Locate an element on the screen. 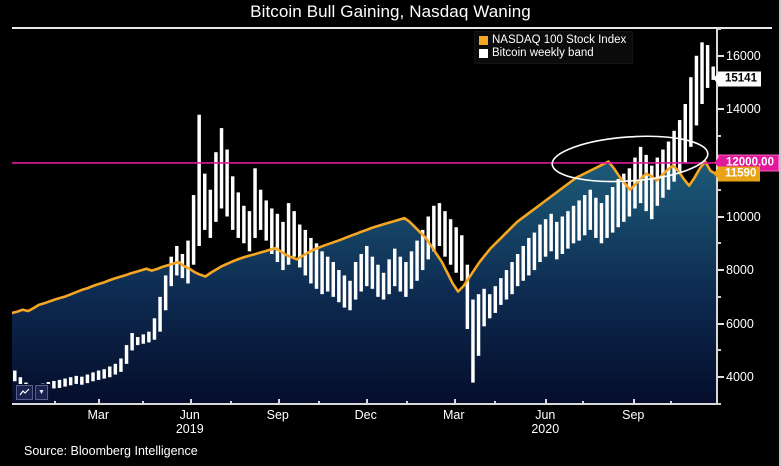 The height and width of the screenshot is (466, 781). flag-value-text: 12000.00 is located at coordinates (750, 162).